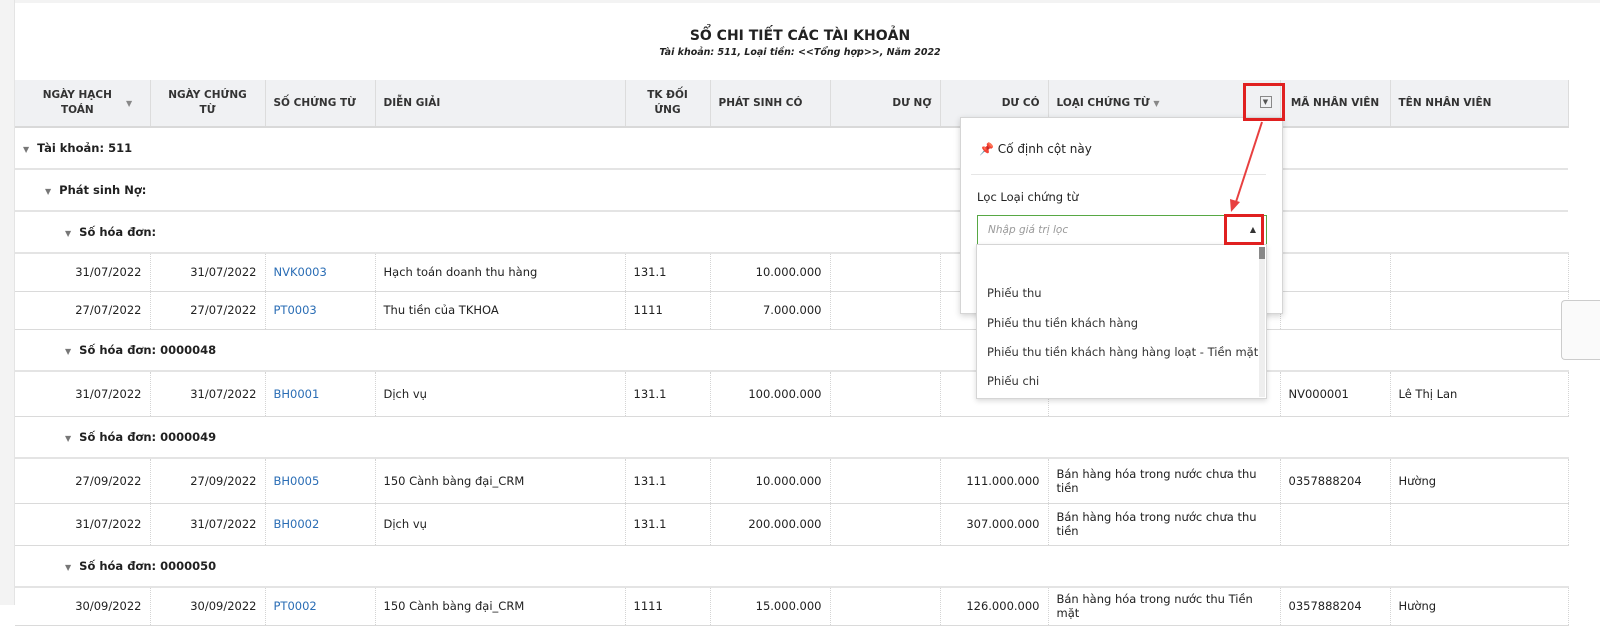 Image resolution: width=1600 pixels, height=626 pixels. Describe the element at coordinates (320, 310) in the screenshot. I see `cell-so-ct: PT0003` at that location.